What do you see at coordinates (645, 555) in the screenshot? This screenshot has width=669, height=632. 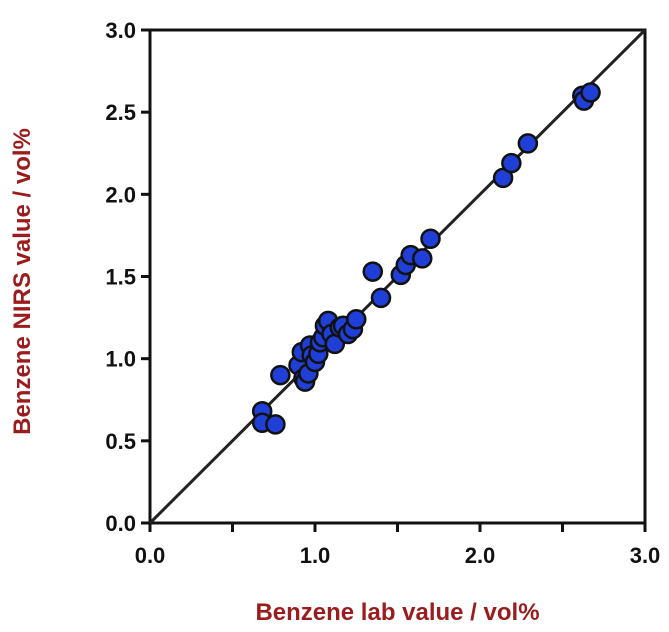 I see `x-tick-label: 3.0` at bounding box center [645, 555].